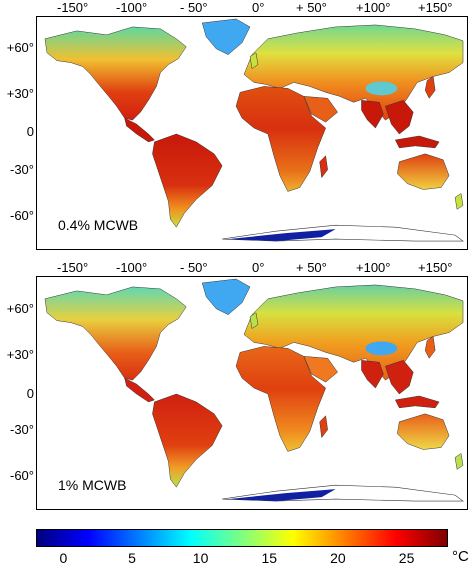 Image resolution: width=474 pixels, height=572 pixels. Describe the element at coordinates (98, 225) in the screenshot. I see `panel-label-0-4-mcwb: 0.4% MCWB` at that location.